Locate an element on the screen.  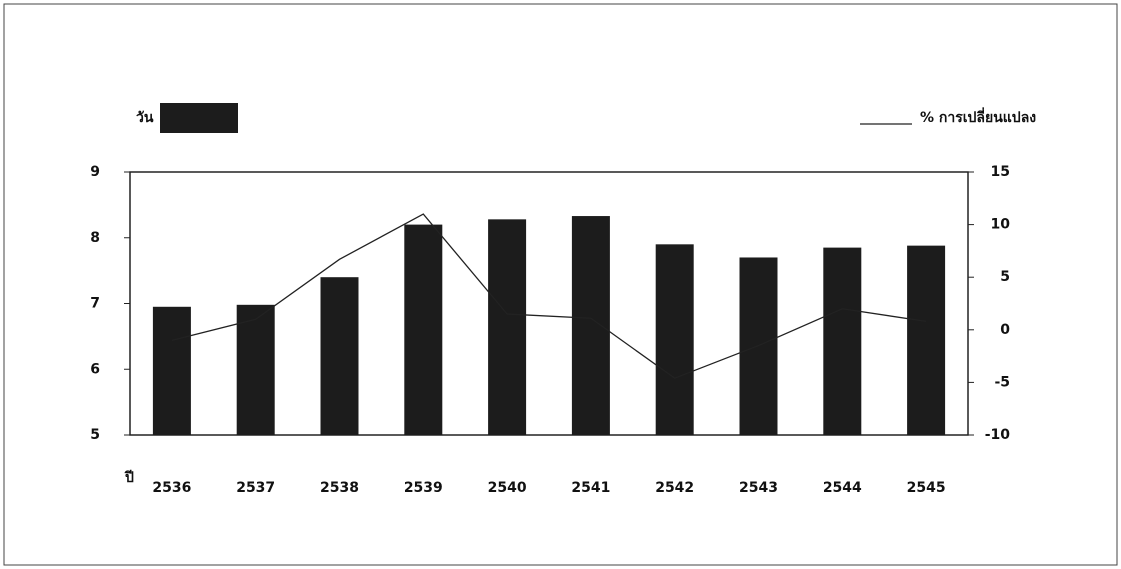
y2-tick-label: 5 is located at coordinates (1005, 277).